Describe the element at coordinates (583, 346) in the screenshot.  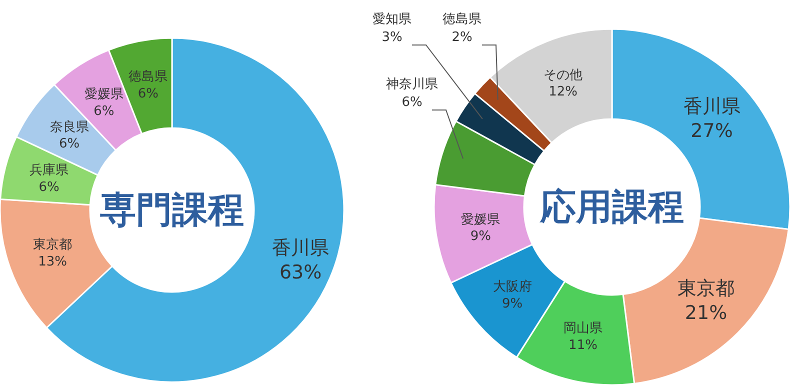
I see `data-label: 11%` at that location.